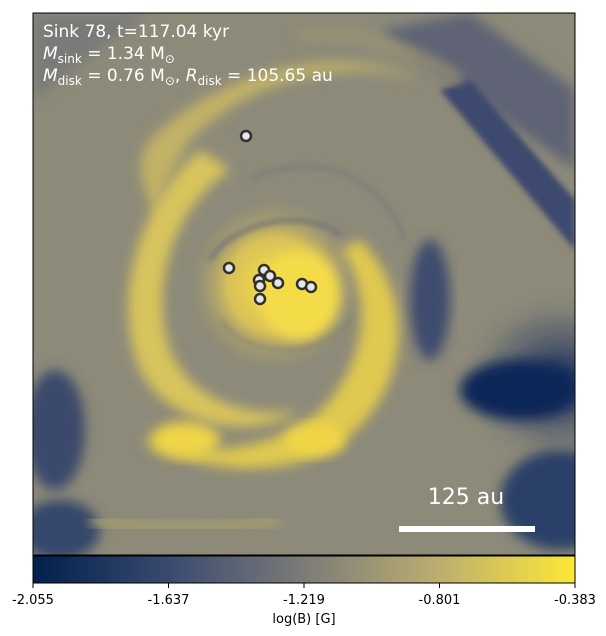 This screenshot has width=606, height=636. Describe the element at coordinates (169, 600) in the screenshot. I see `colorbar-tick-label: -1.637` at that location.